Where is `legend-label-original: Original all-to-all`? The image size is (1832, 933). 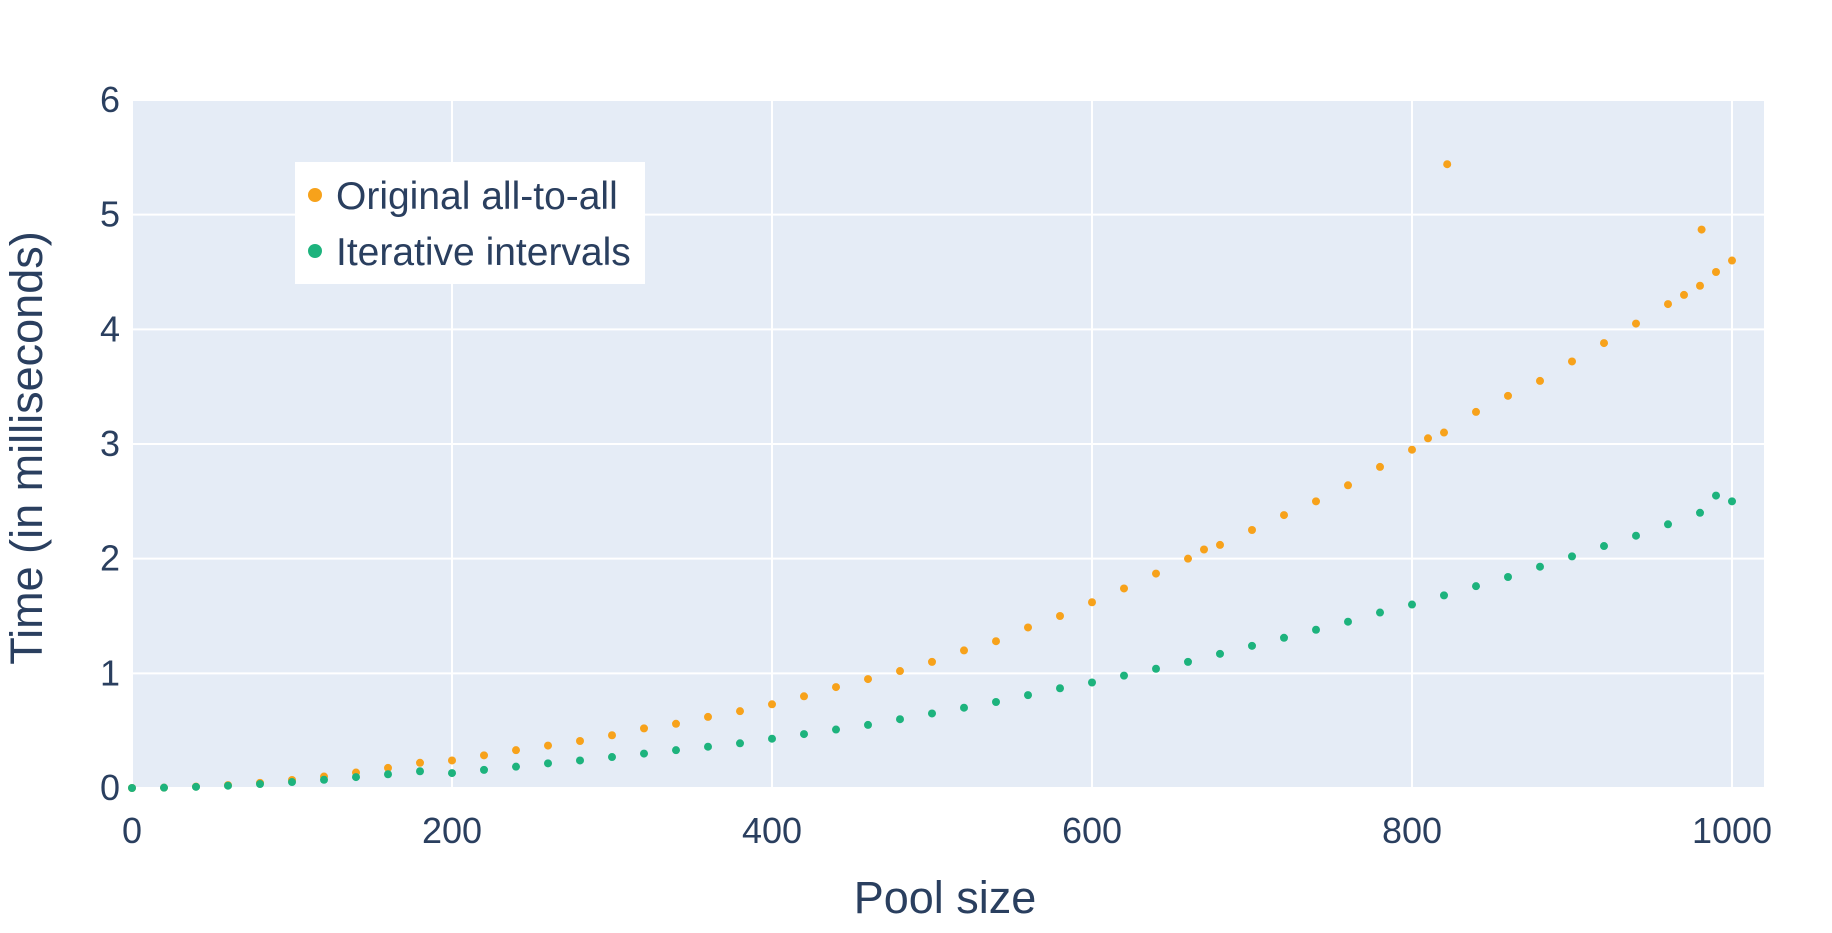
legend-label-original: Original all-to-all is located at coordinates (477, 196).